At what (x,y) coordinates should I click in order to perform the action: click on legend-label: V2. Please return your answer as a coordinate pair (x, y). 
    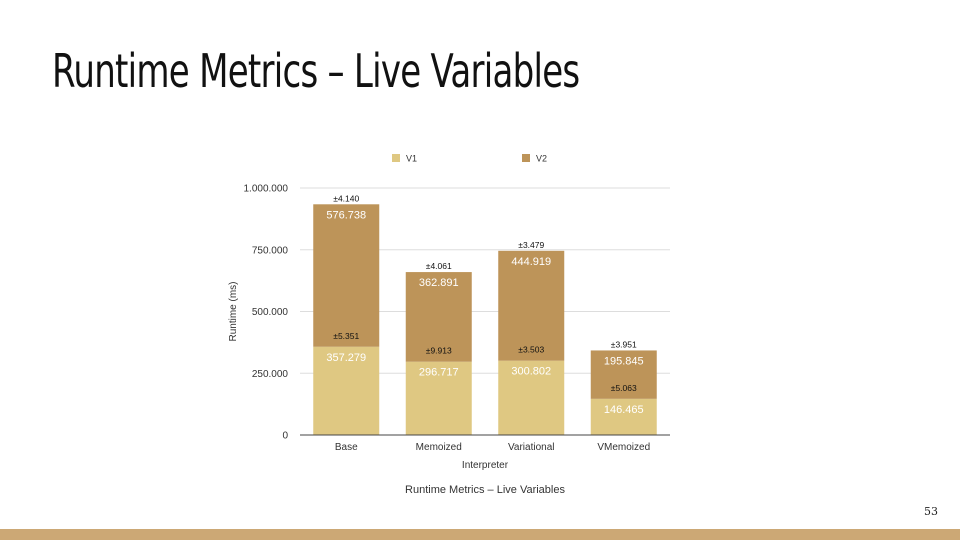
    Looking at the image, I should click on (541, 159).